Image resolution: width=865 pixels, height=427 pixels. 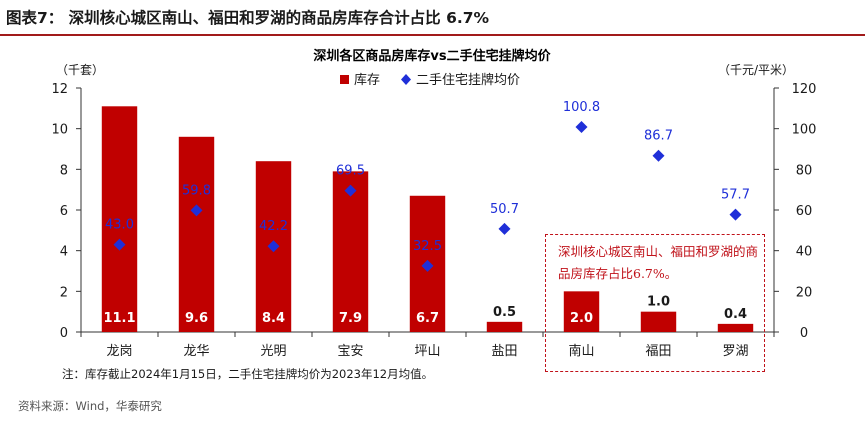 I want to click on title-divider, so click(x=432, y=35).